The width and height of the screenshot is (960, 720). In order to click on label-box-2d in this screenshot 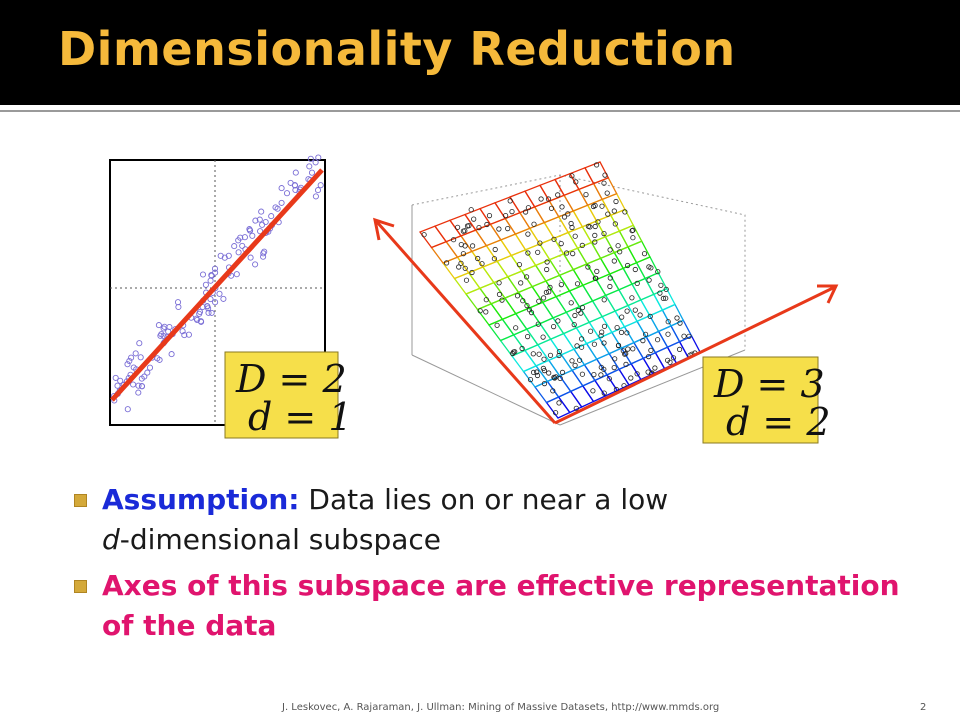, I will do `click(281, 395)`.